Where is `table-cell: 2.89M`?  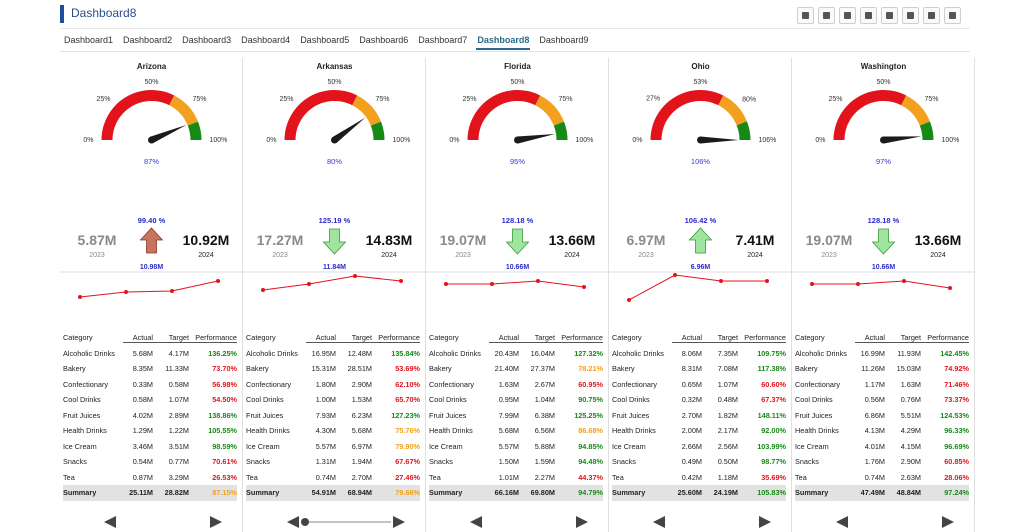 table-cell: 2.89M is located at coordinates (178, 415).